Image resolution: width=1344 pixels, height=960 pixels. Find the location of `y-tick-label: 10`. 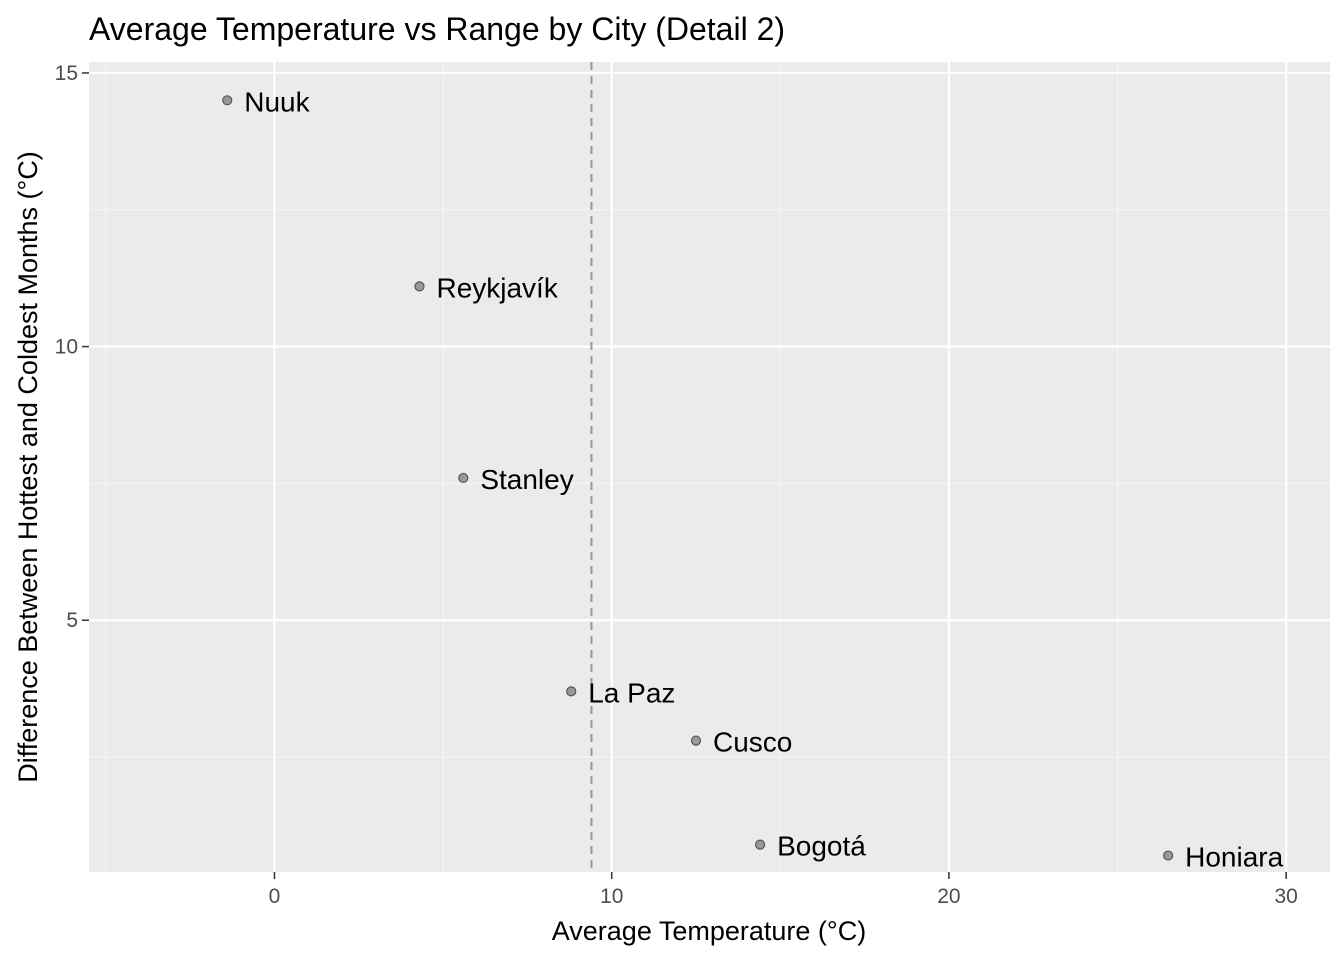

y-tick-label: 10 is located at coordinates (66, 347).